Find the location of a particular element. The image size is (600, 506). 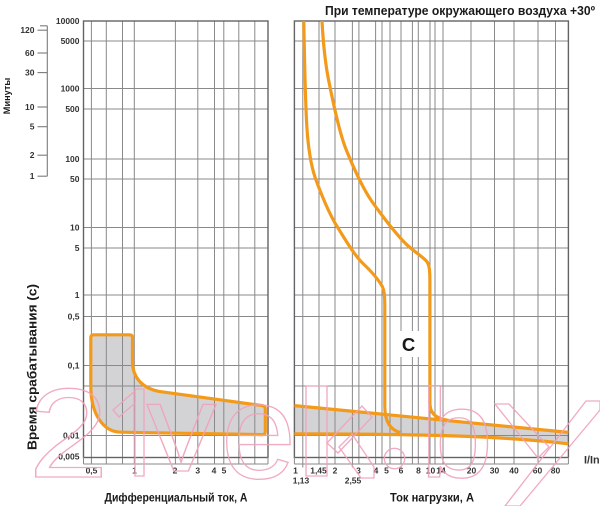

svg-text: 50 is located at coordinates (75, 179).